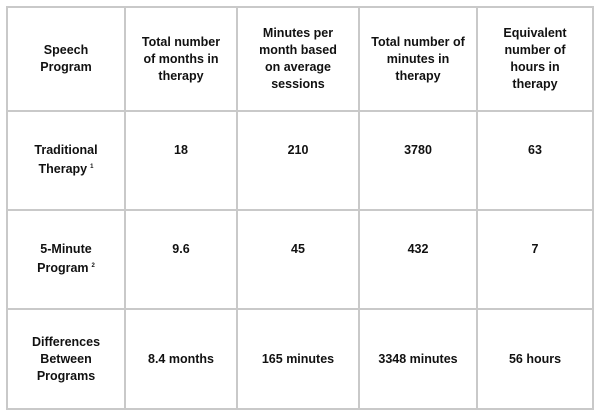 This screenshot has width=600, height=414. I want to click on row-label-5-minute: 5-Minute Program 2, so click(66, 259).